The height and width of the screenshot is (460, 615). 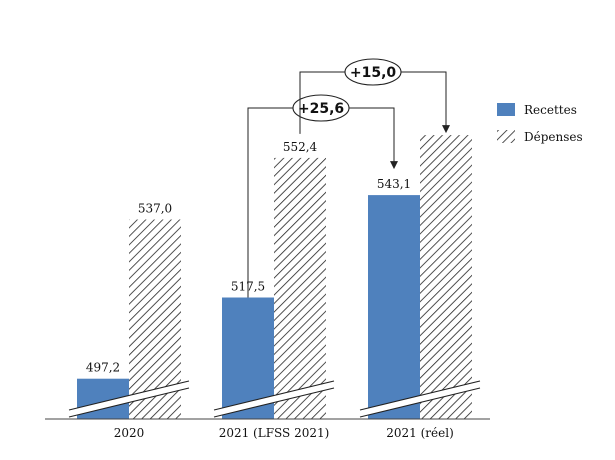 I want to click on category-labels: 2020 2021 (LFSS 2021) 2021 (réel), so click(x=284, y=433).